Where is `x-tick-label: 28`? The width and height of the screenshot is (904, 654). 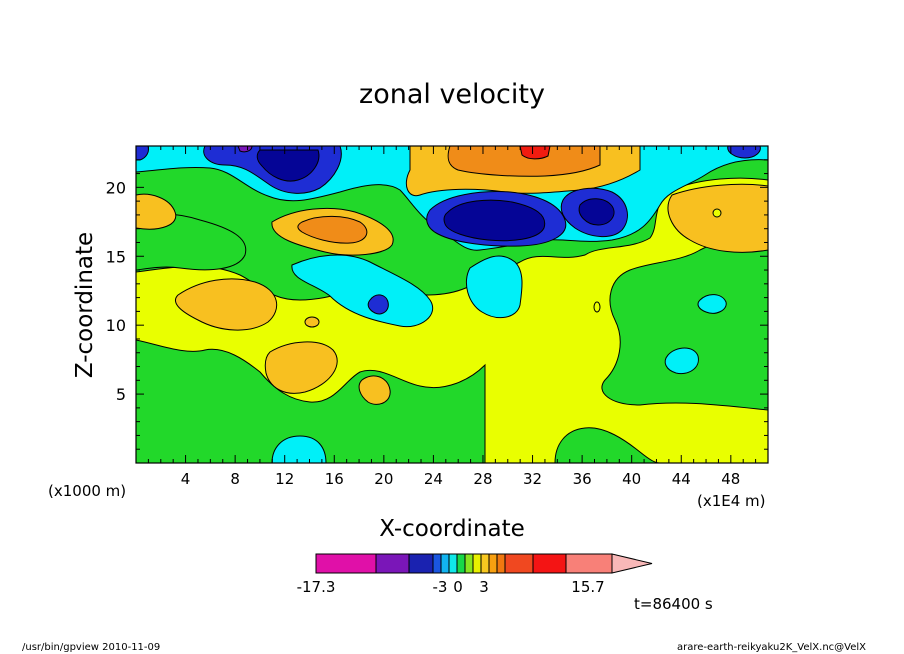 x-tick-label: 28 is located at coordinates (482, 479).